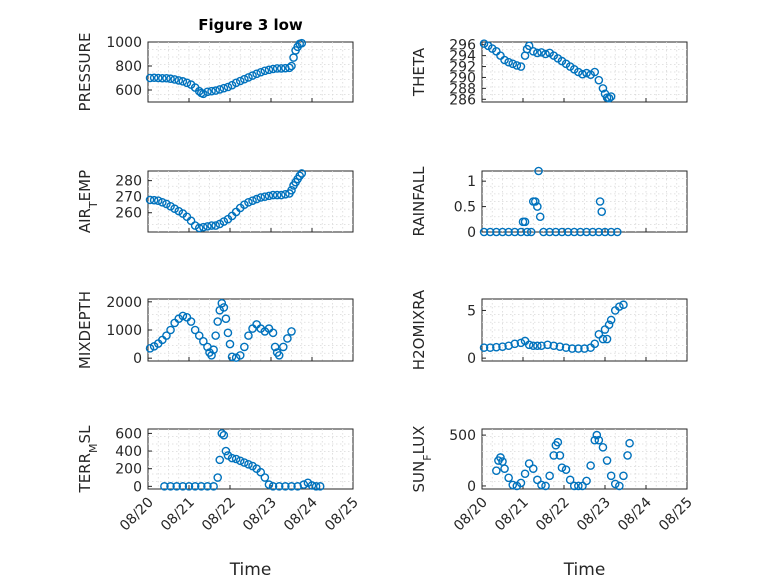 The image size is (778, 583). What do you see at coordinates (124, 43) in the screenshot?
I see `y-tick-label: 1000` at bounding box center [124, 43].